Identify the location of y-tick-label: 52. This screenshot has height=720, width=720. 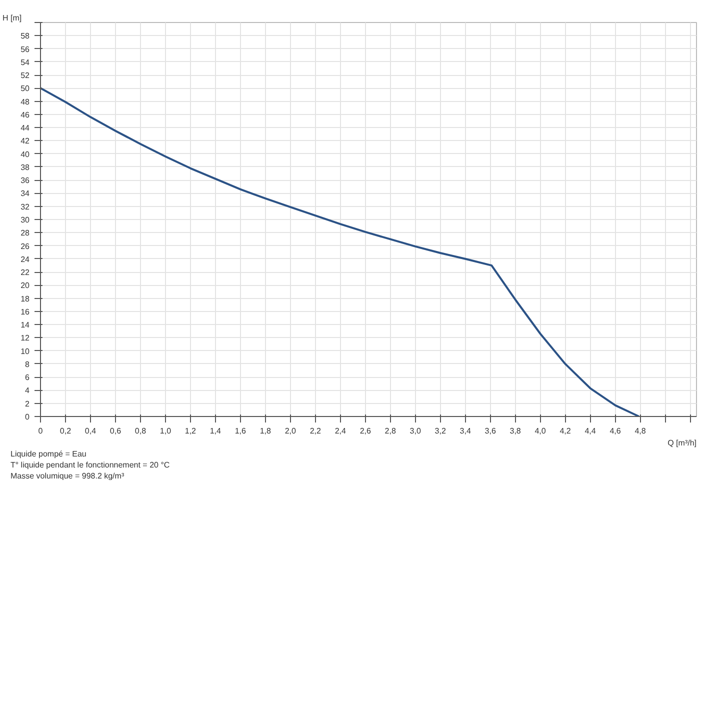
(25, 75).